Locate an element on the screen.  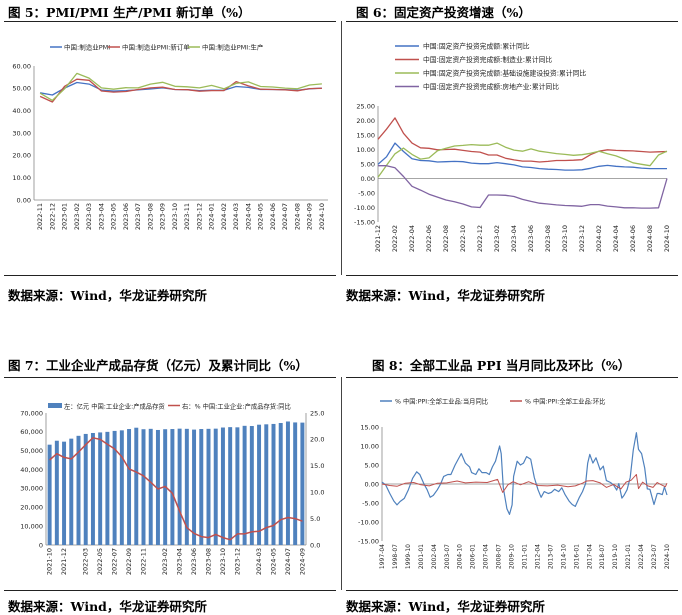
fig5-x-tick-label: 2023-08 is located at coordinates (150, 216).